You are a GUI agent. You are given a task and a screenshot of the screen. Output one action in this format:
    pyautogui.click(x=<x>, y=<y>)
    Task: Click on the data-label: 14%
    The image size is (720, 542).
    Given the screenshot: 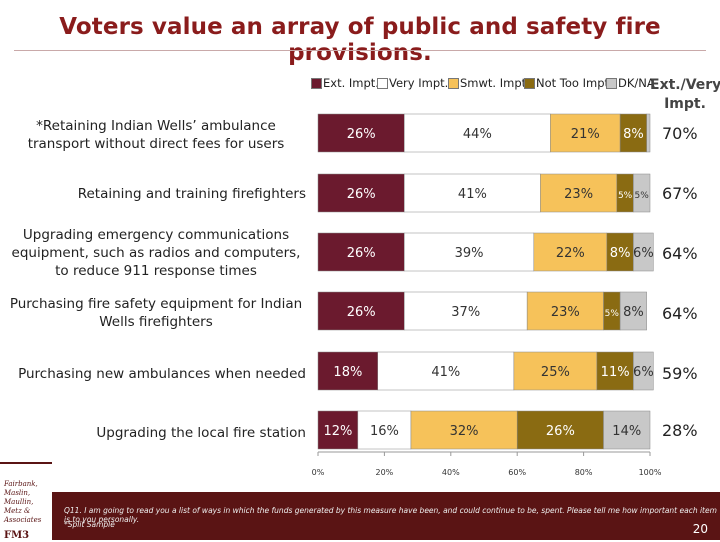 What is the action you would take?
    pyautogui.click(x=626, y=431)
    